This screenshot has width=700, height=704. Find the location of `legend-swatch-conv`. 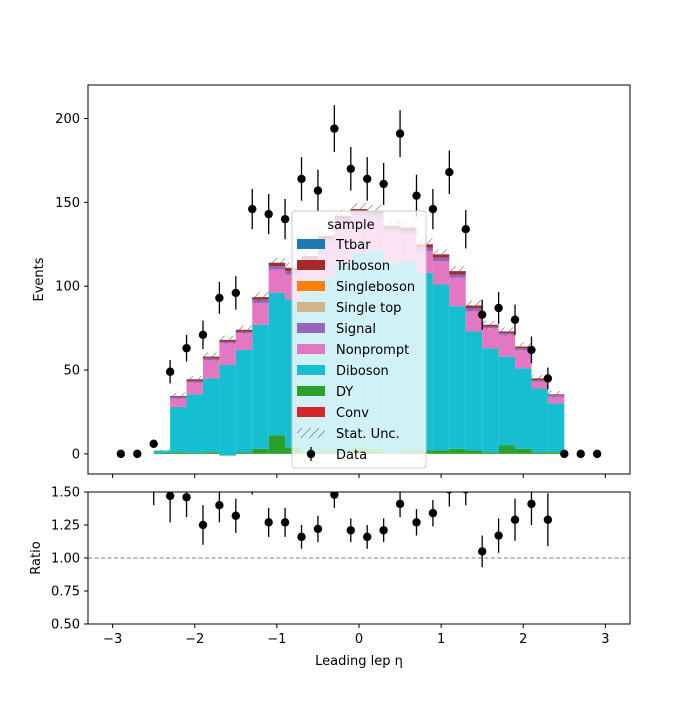

legend-swatch-conv is located at coordinates (311, 412).